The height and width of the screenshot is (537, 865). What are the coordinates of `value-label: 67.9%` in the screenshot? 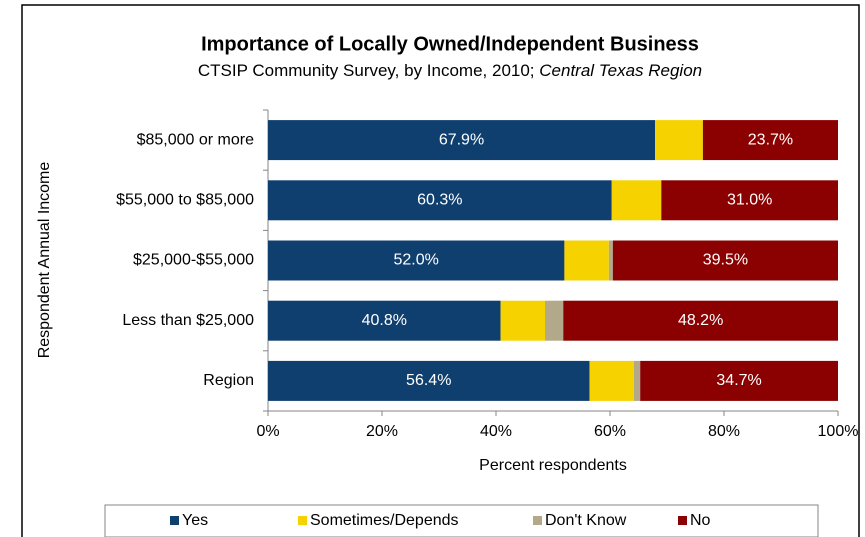 It's located at (461, 139).